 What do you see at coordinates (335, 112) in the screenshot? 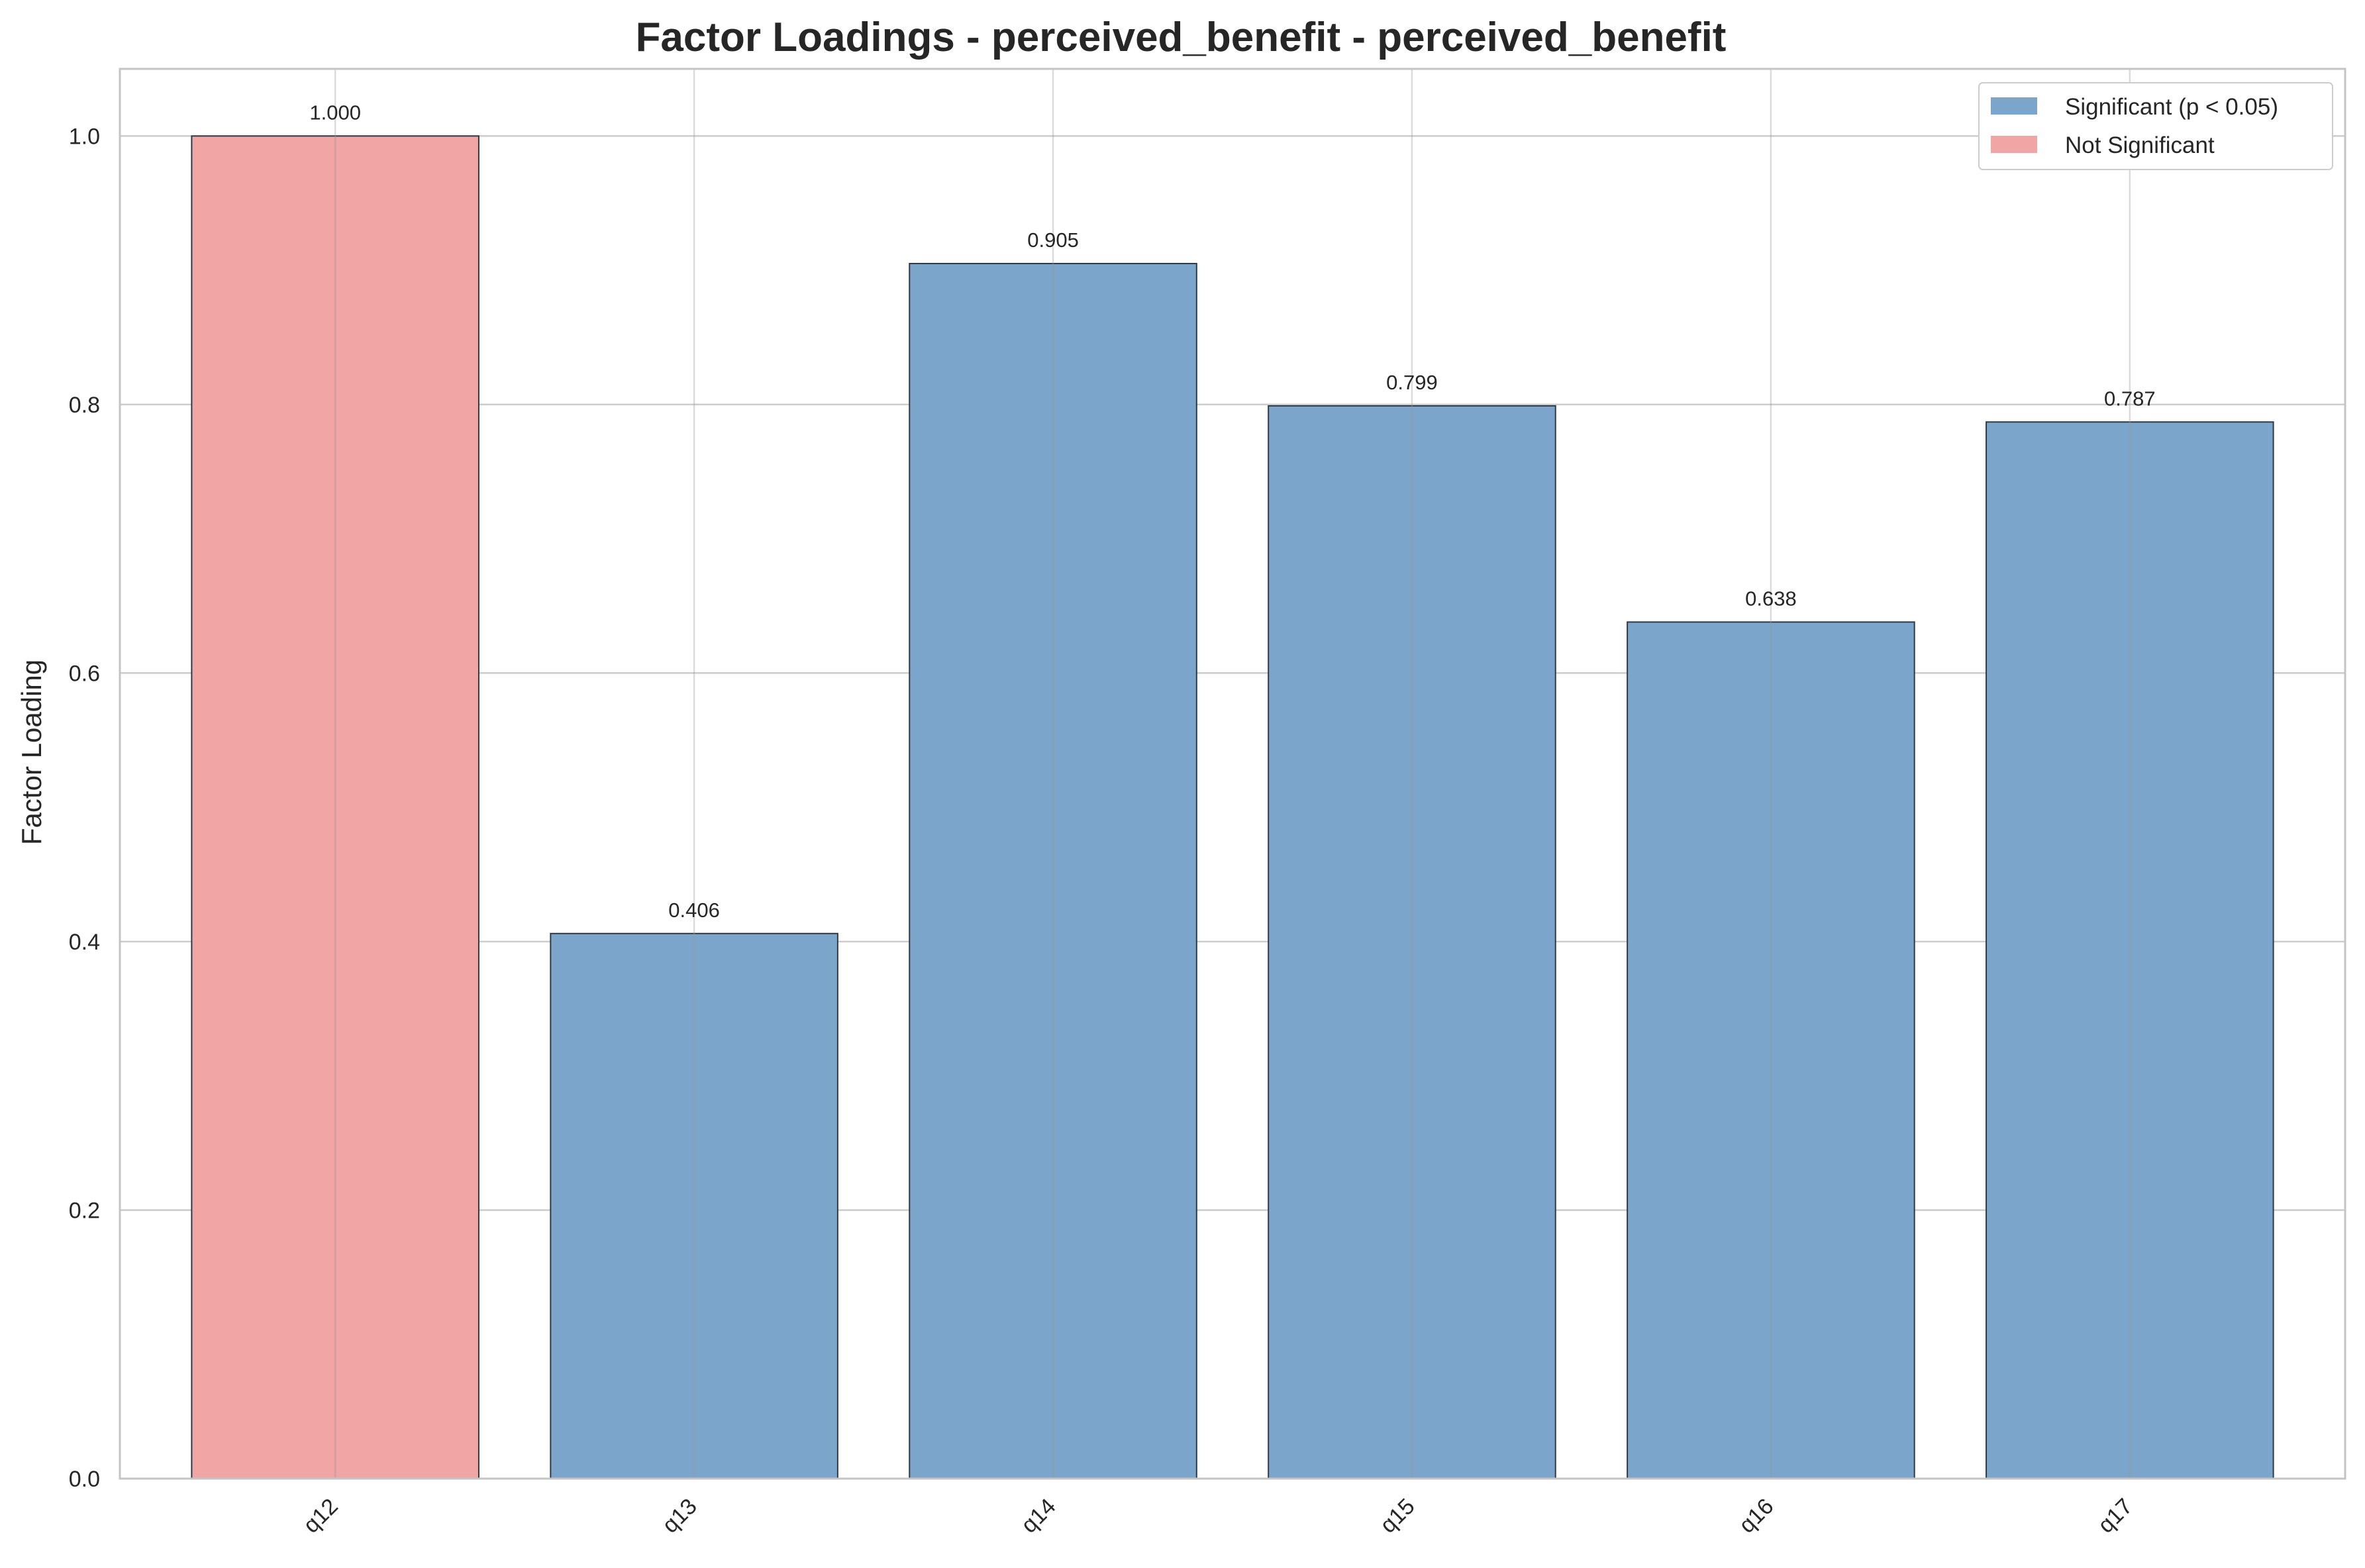
I see `data-label: 1.000` at bounding box center [335, 112].